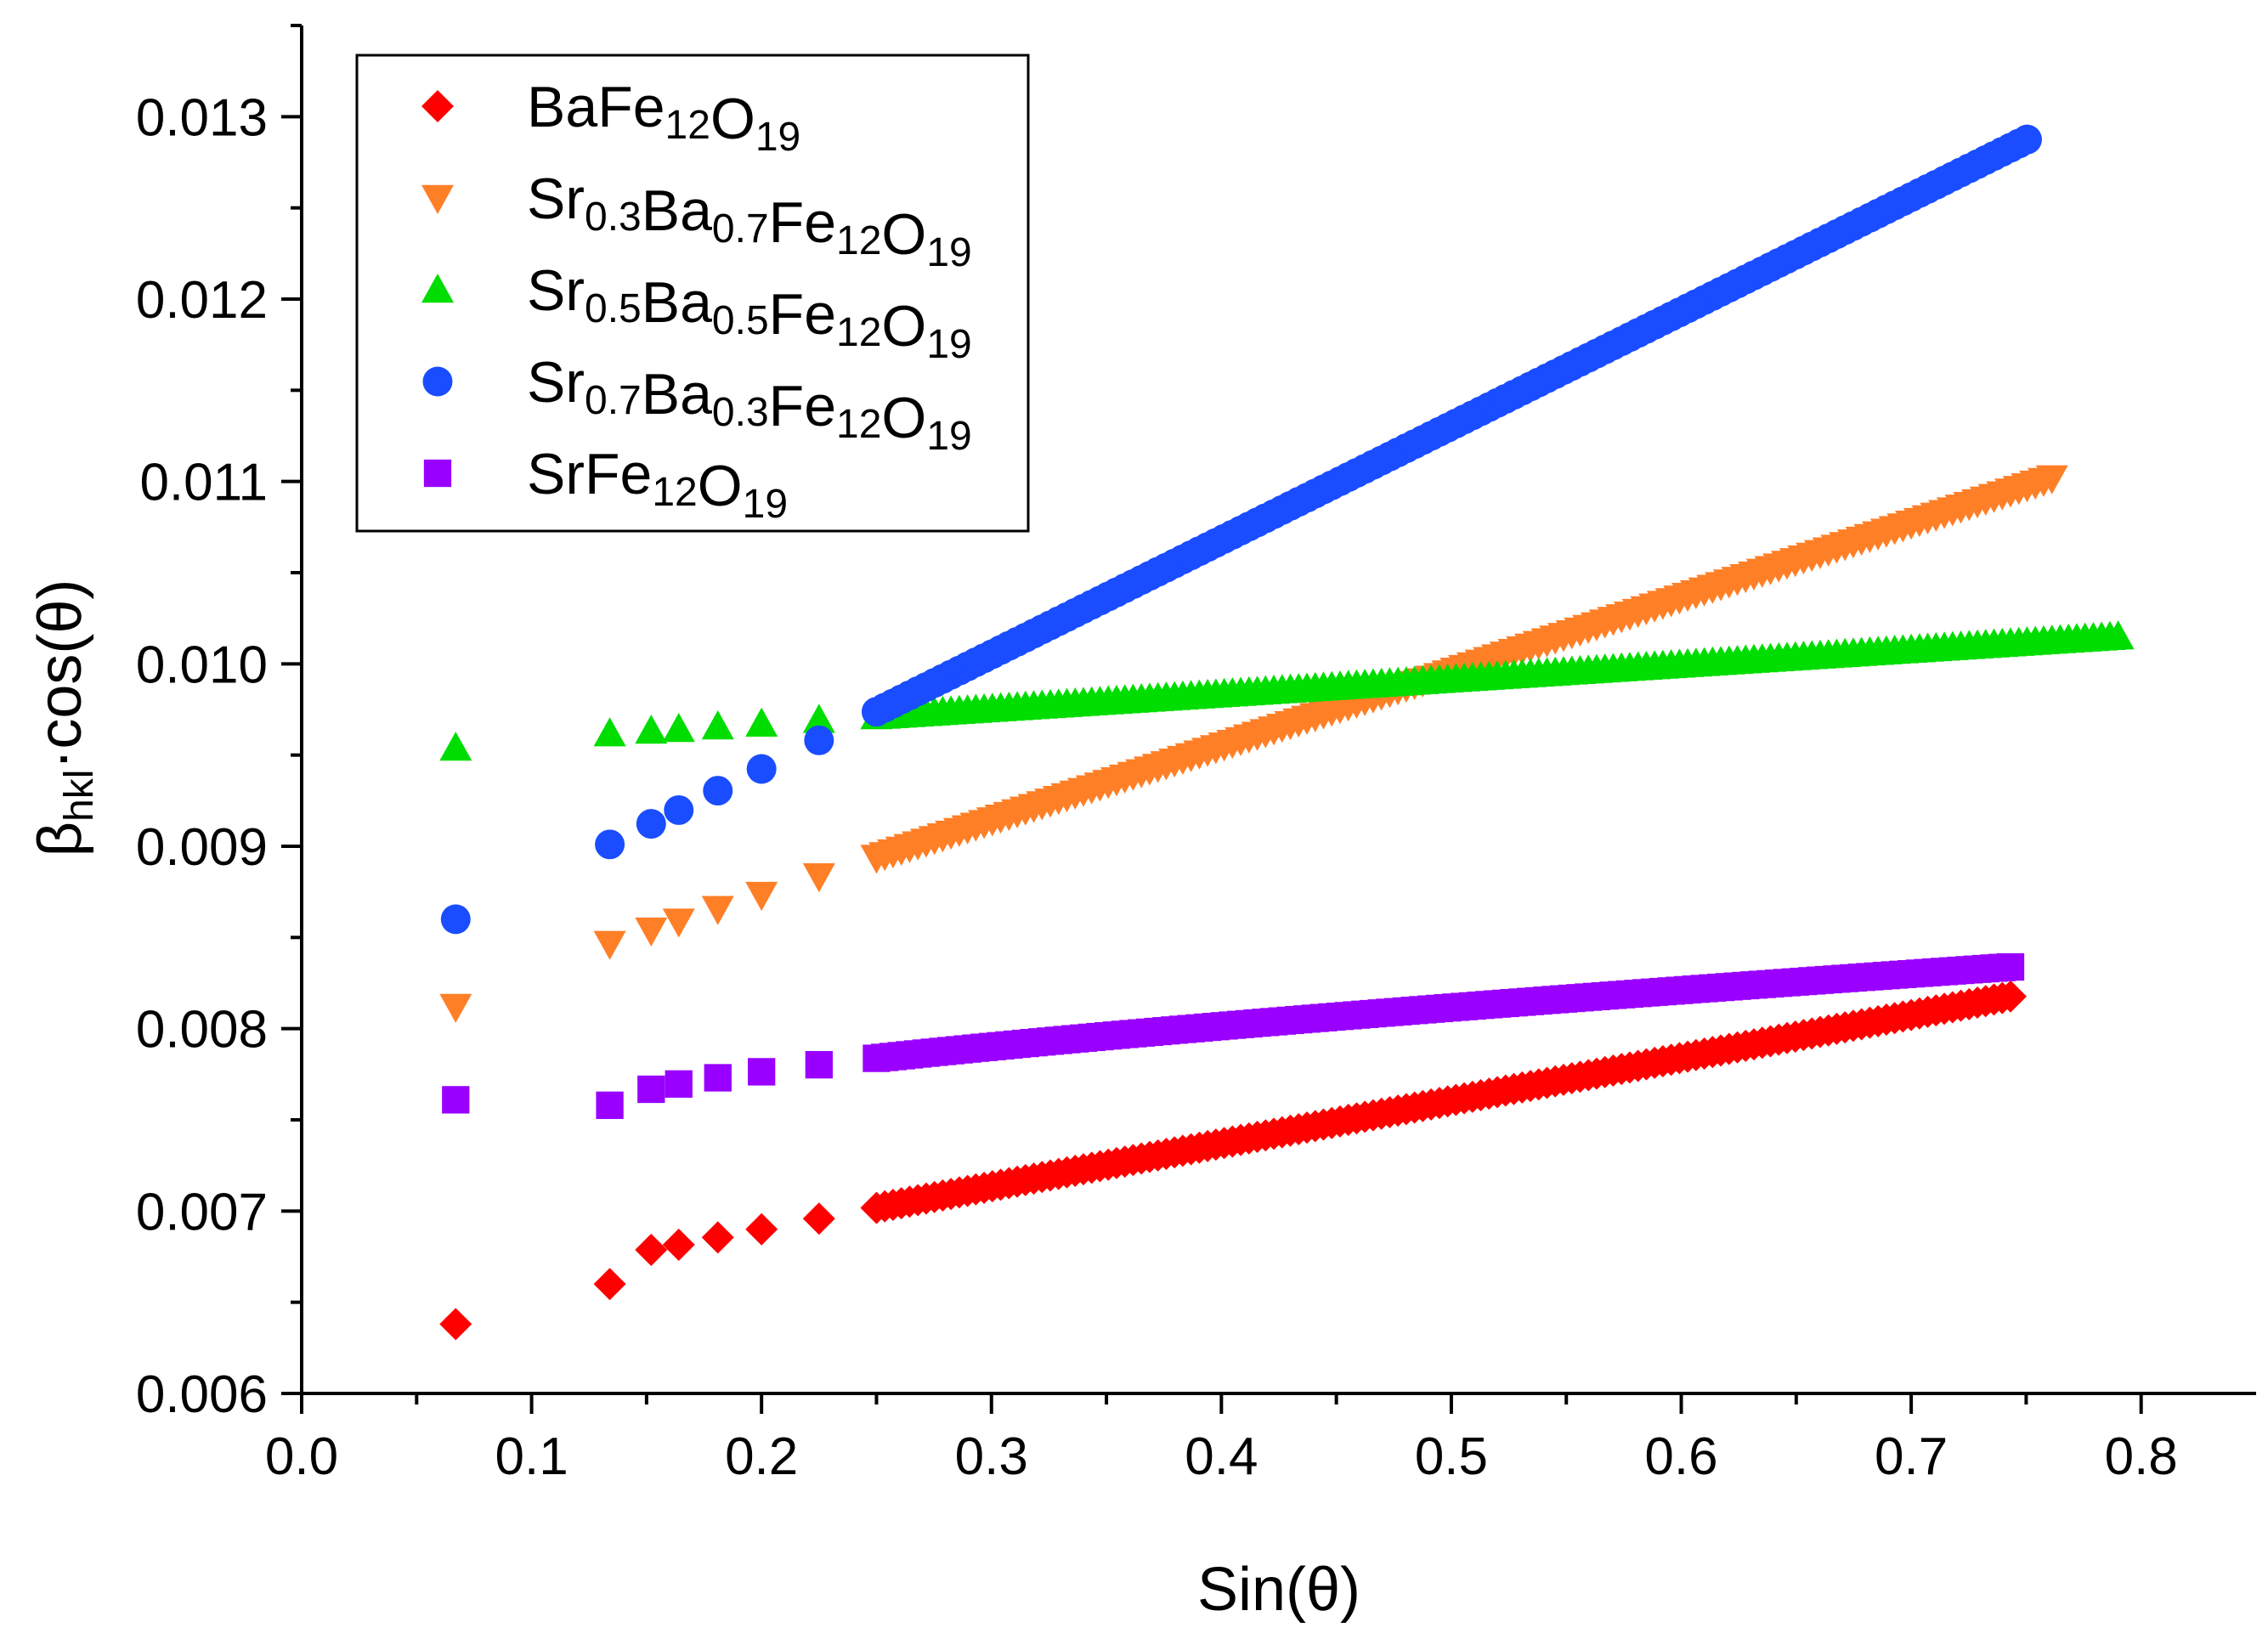 The height and width of the screenshot is (1639, 2268). What do you see at coordinates (1287, 690) in the screenshot?
I see `series-Sr0.5Ba0.5Fe12O19` at bounding box center [1287, 690].